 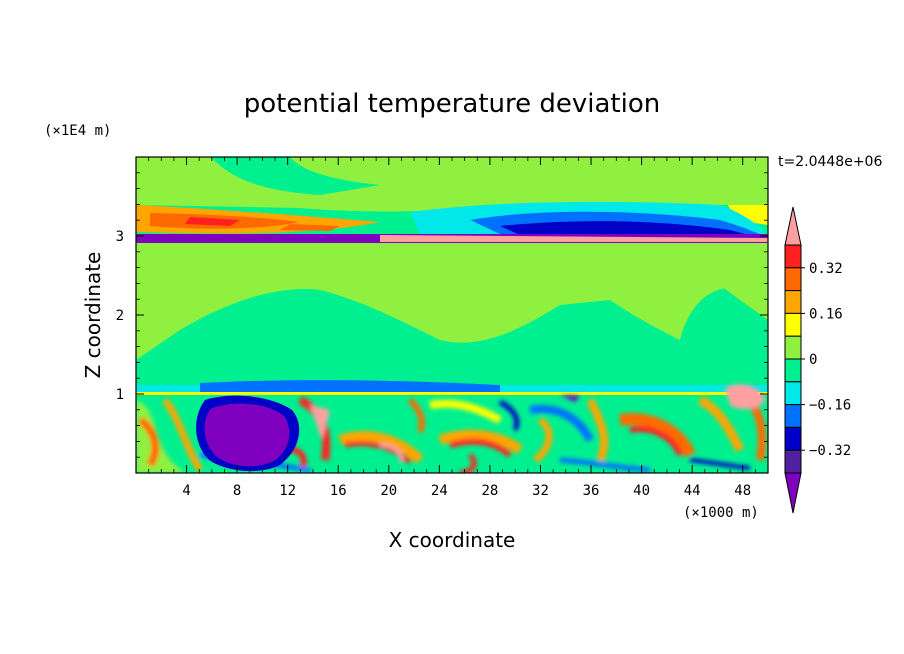 I want to click on x-tick-label: 28, so click(x=489, y=491).